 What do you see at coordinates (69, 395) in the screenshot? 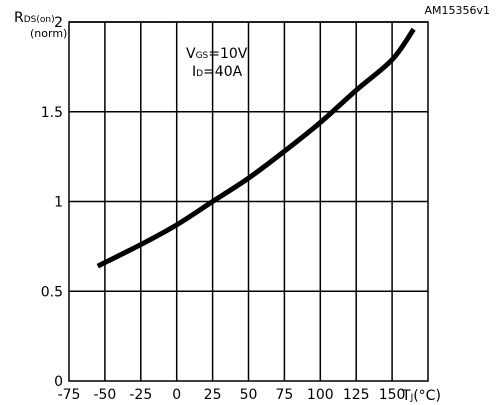
I see `x-tick-label: -75` at bounding box center [69, 395].